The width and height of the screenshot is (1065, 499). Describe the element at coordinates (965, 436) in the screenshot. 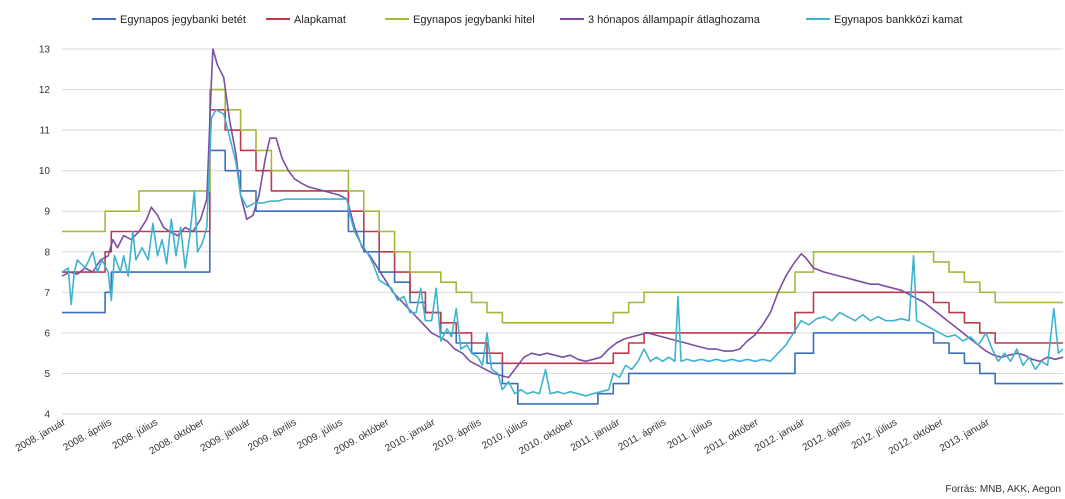

I see `x-tick-label: 2013. január` at that location.